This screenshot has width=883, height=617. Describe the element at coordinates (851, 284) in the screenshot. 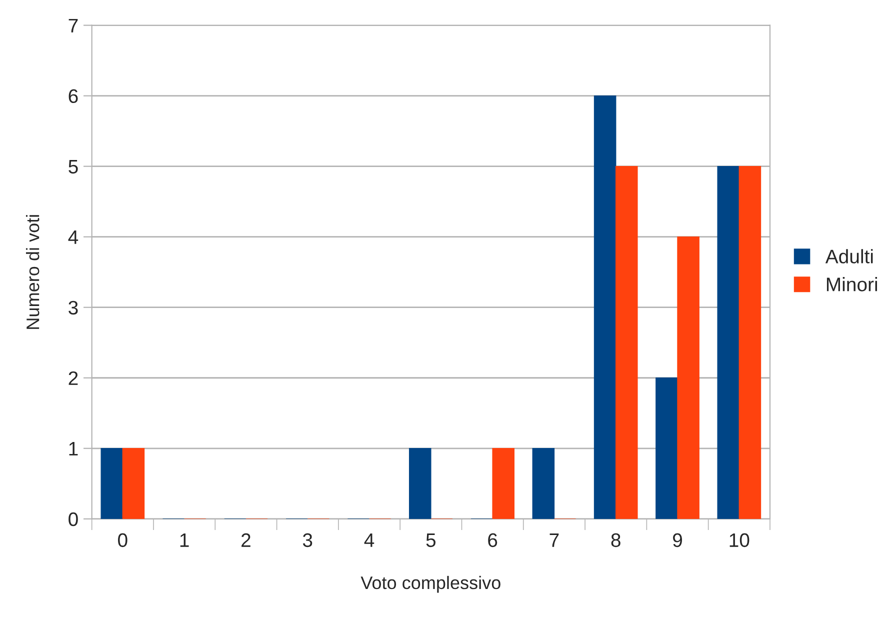

I see `legend-label: Minori` at that location.